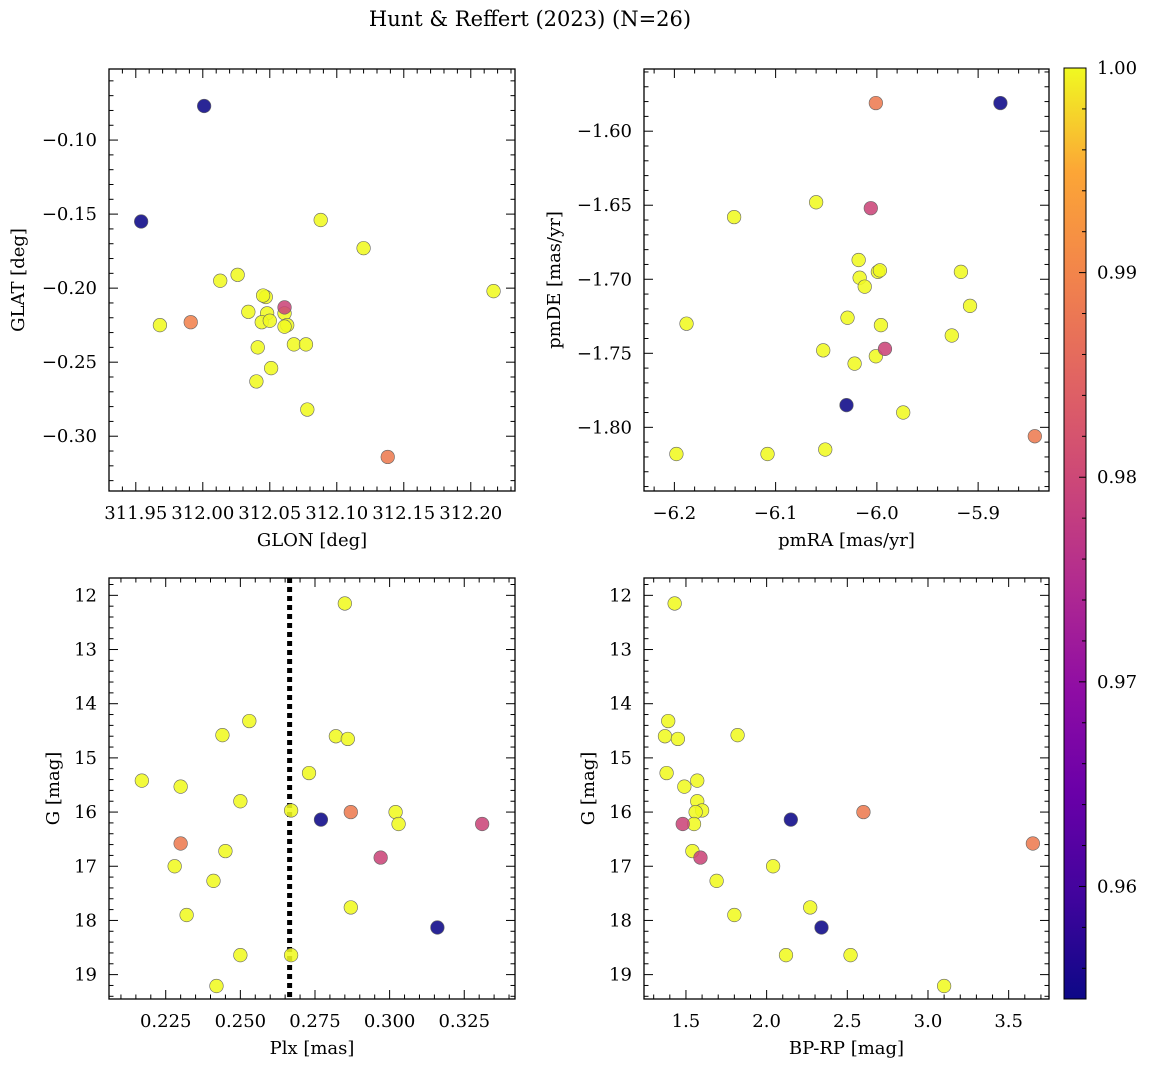 This screenshot has height=1068, width=1149. What do you see at coordinates (1117, 886) in the screenshot?
I see `colorbar-tick-label: 0.96` at bounding box center [1117, 886].